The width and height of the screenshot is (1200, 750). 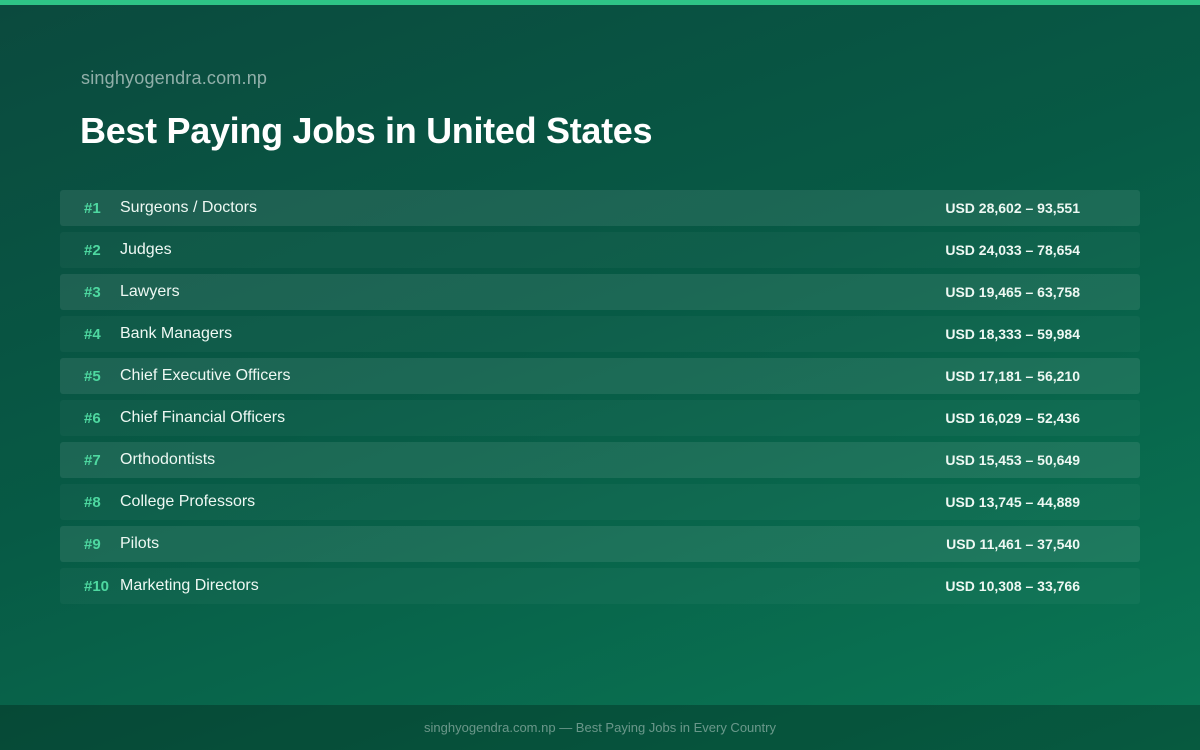 I want to click on job-salary: USD 13,745 – 44,889, so click(x=1012, y=502).